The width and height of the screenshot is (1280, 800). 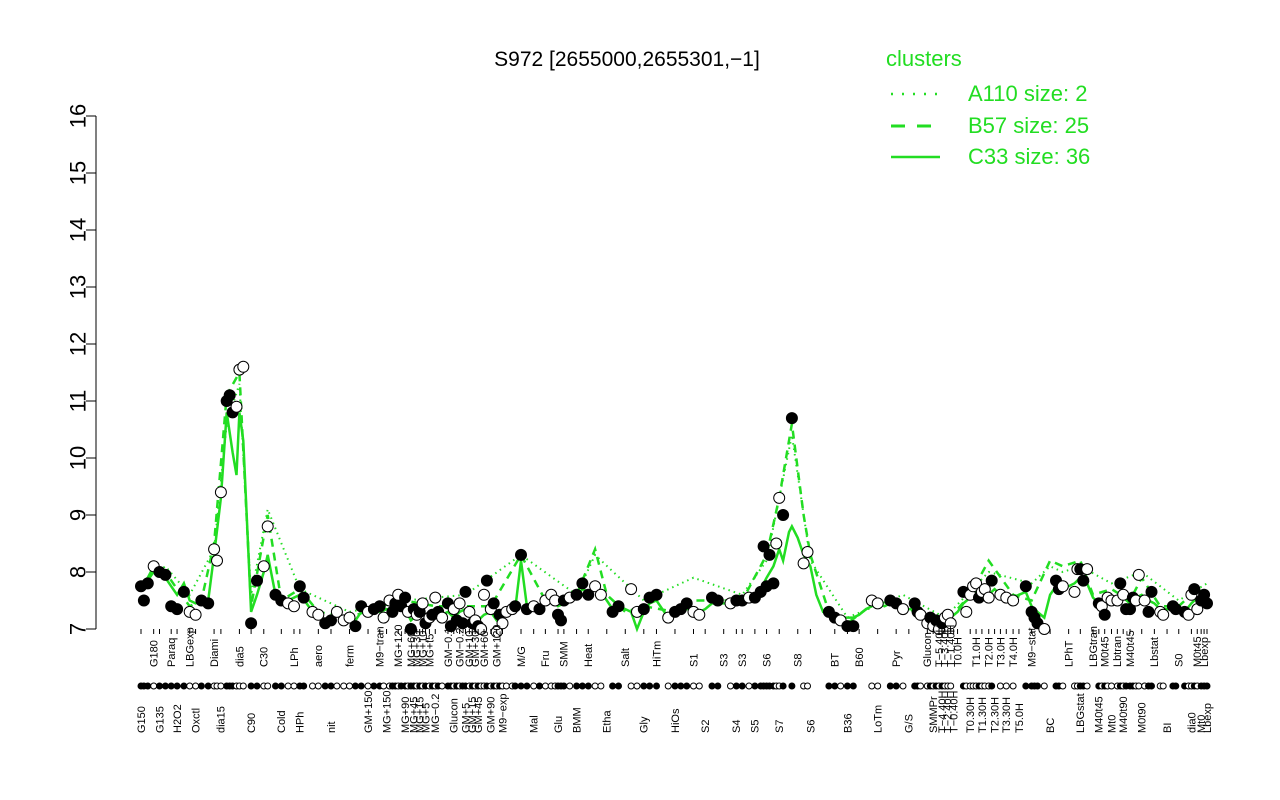 I want to click on y-tick-label: 7, so click(x=78, y=629).